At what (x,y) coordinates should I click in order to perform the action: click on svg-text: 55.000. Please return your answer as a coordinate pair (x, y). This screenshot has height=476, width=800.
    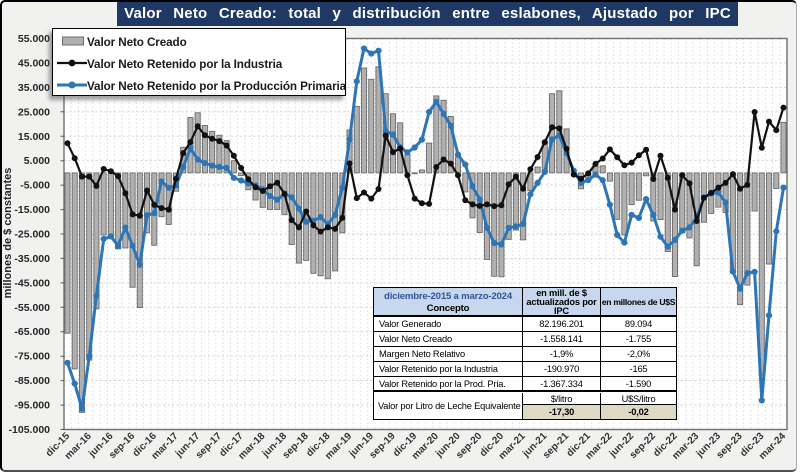
    Looking at the image, I should click on (34, 39).